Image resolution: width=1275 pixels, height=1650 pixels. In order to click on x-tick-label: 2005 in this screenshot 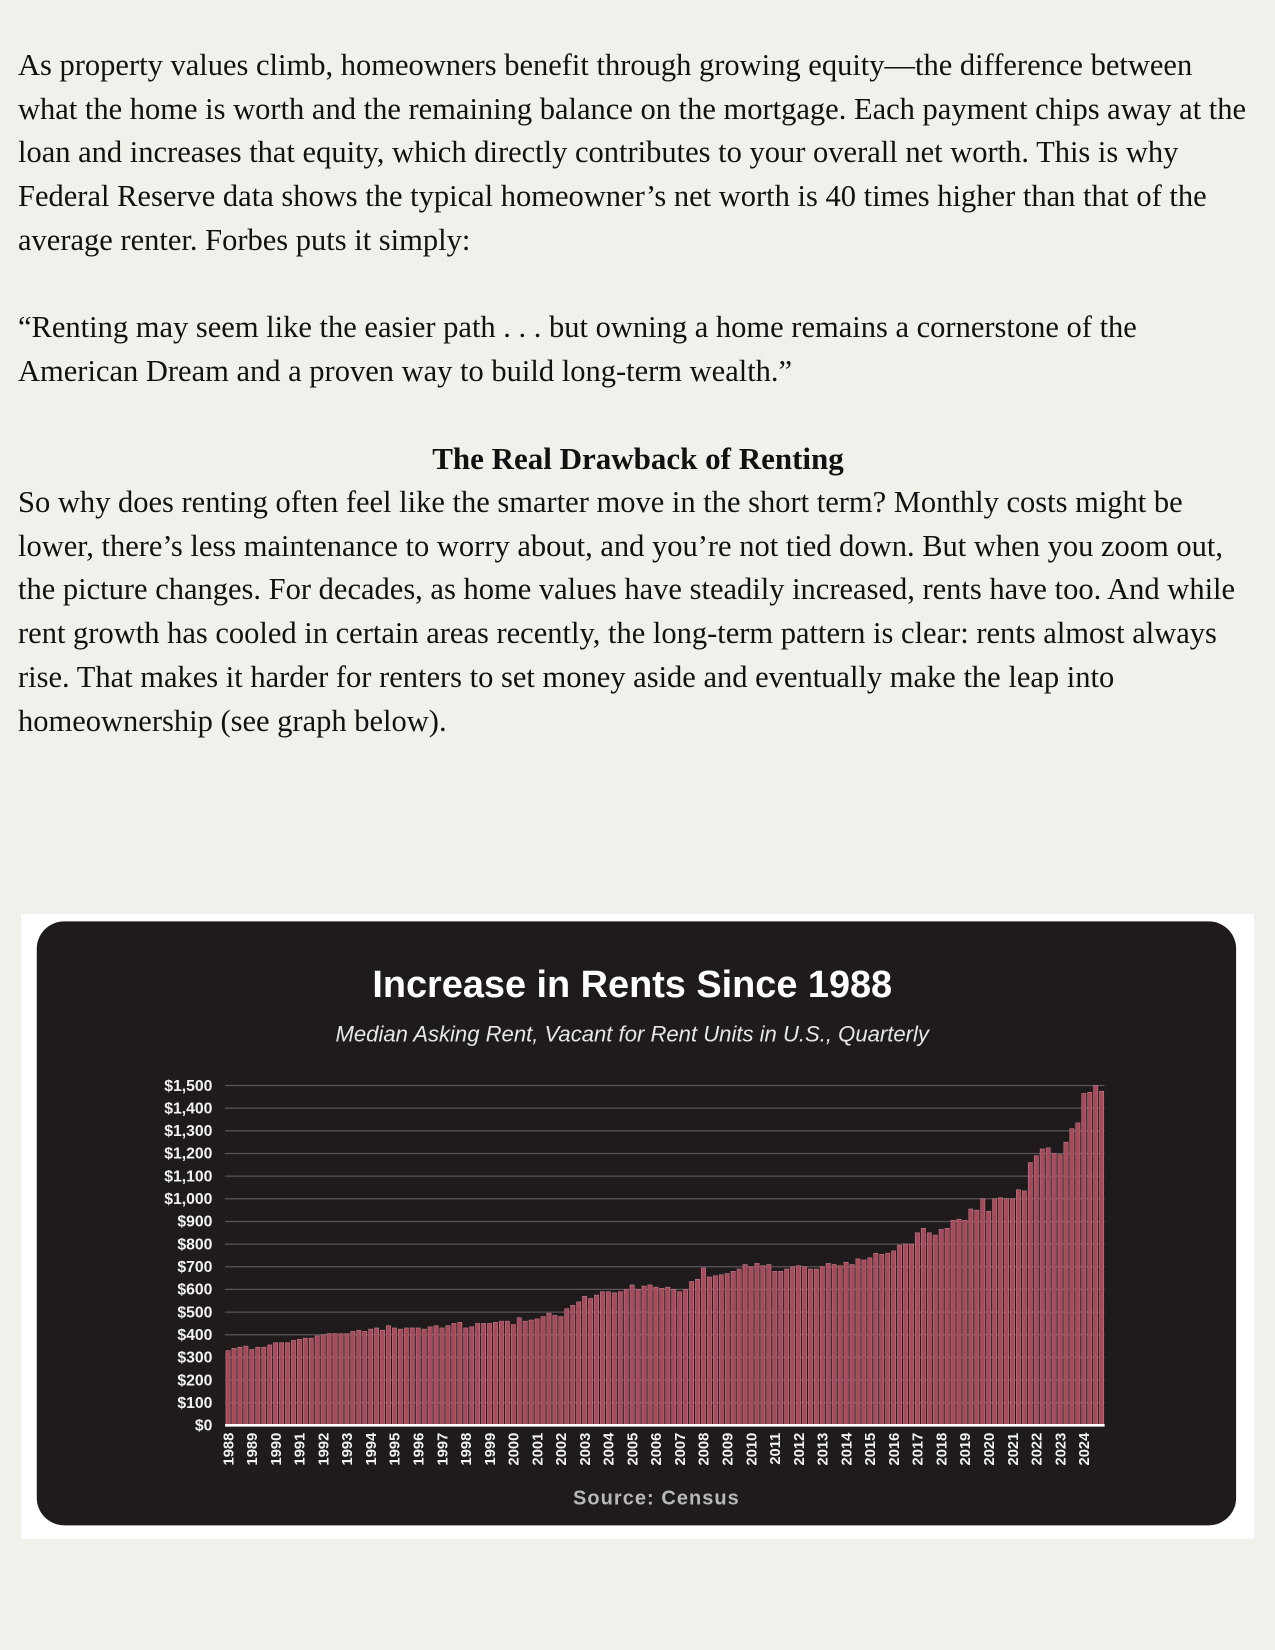, I will do `click(633, 1449)`.